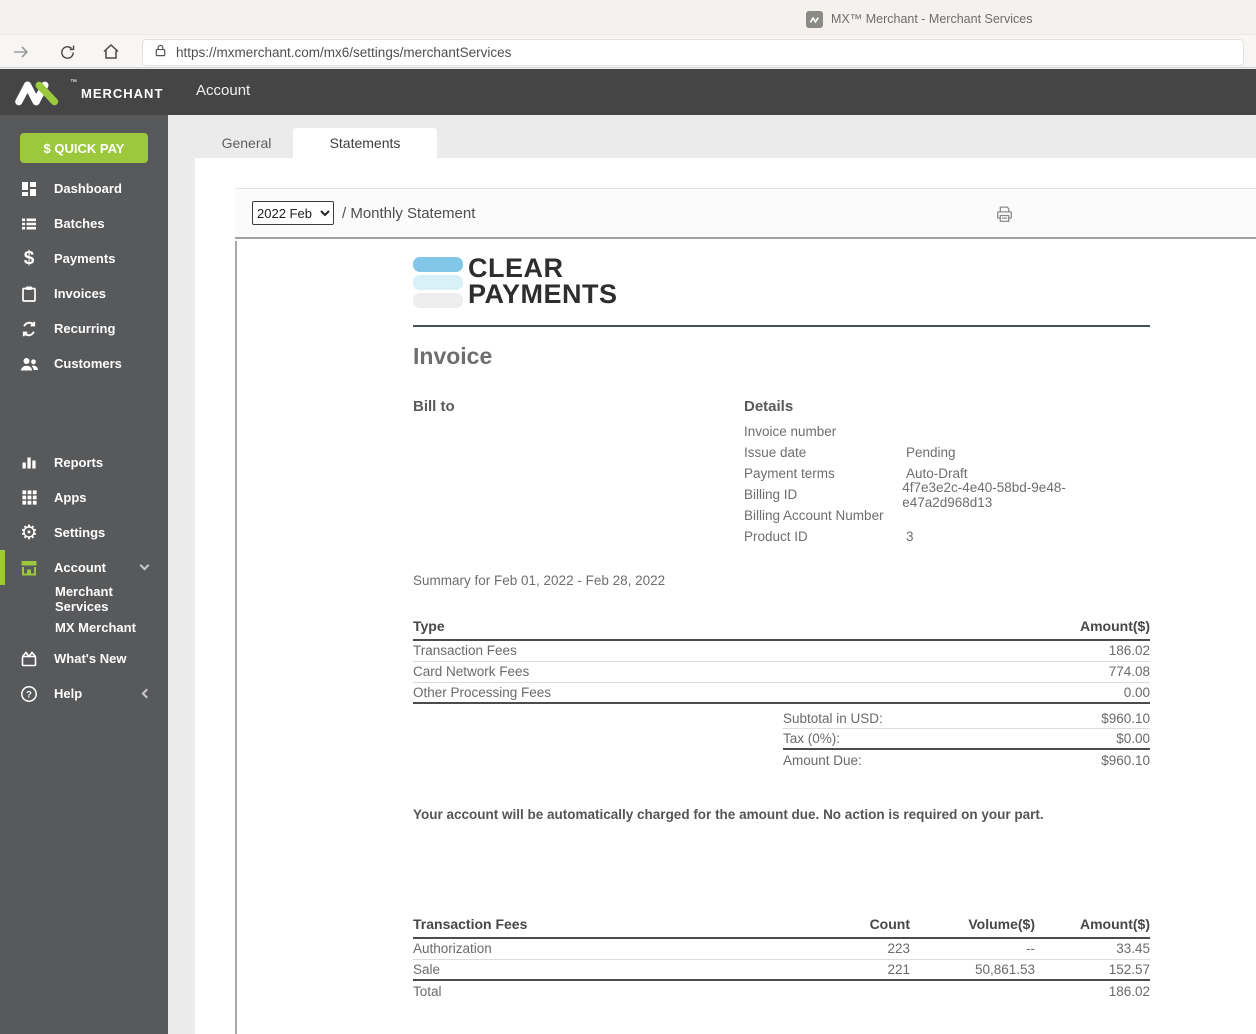  Describe the element at coordinates (29, 463) in the screenshot. I see `bar-chart-icon` at that location.